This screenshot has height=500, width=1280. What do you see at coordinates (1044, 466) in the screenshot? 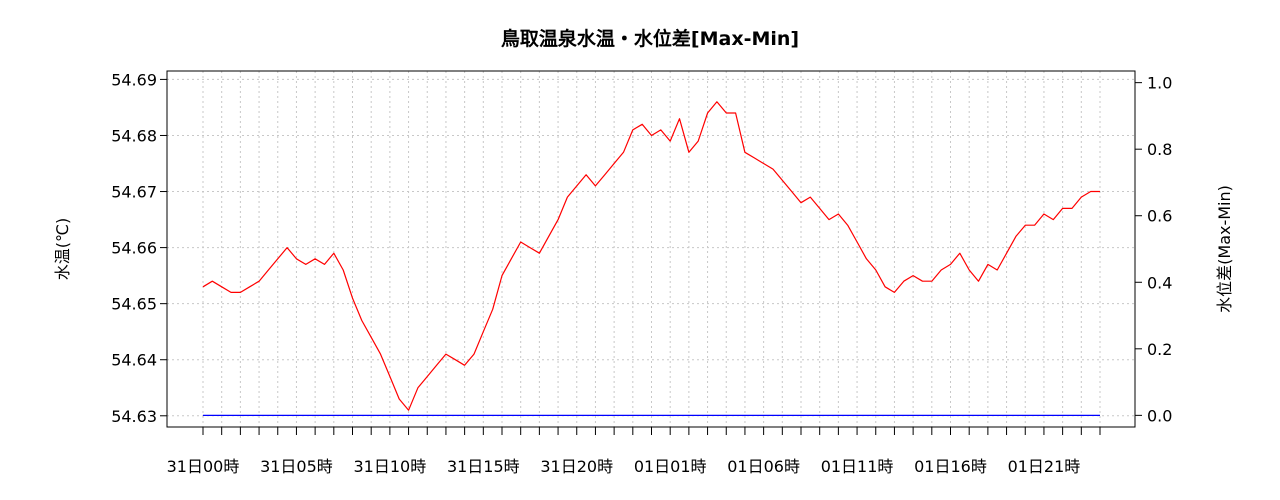
I see `x-tick-label: 01日21時` at bounding box center [1044, 466].